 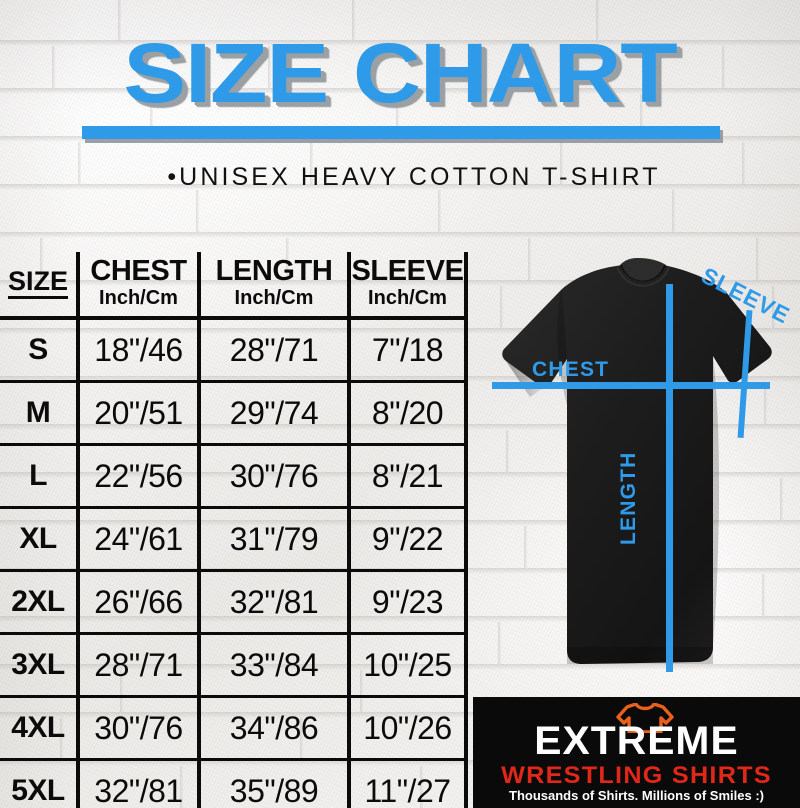 I want to click on page-title: SIZE CHART, so click(x=400, y=73).